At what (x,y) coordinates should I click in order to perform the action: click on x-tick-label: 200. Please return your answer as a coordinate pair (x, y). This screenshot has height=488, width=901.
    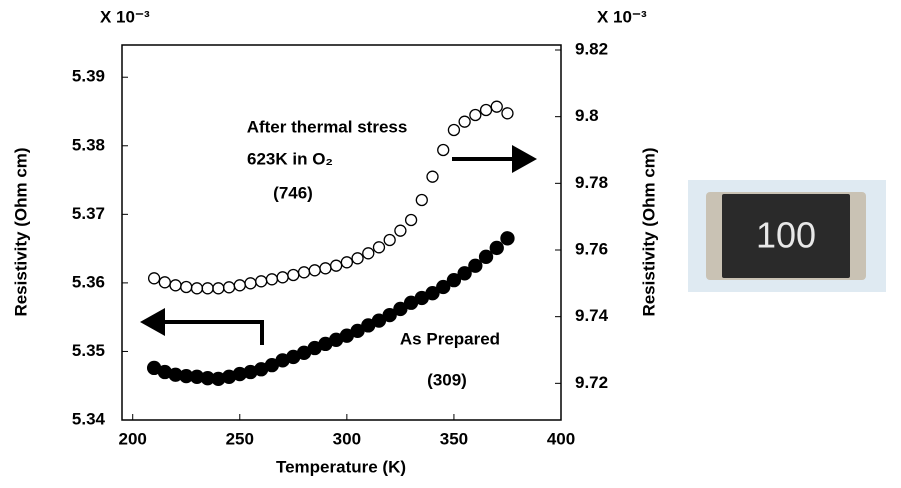
    Looking at the image, I should click on (133, 438).